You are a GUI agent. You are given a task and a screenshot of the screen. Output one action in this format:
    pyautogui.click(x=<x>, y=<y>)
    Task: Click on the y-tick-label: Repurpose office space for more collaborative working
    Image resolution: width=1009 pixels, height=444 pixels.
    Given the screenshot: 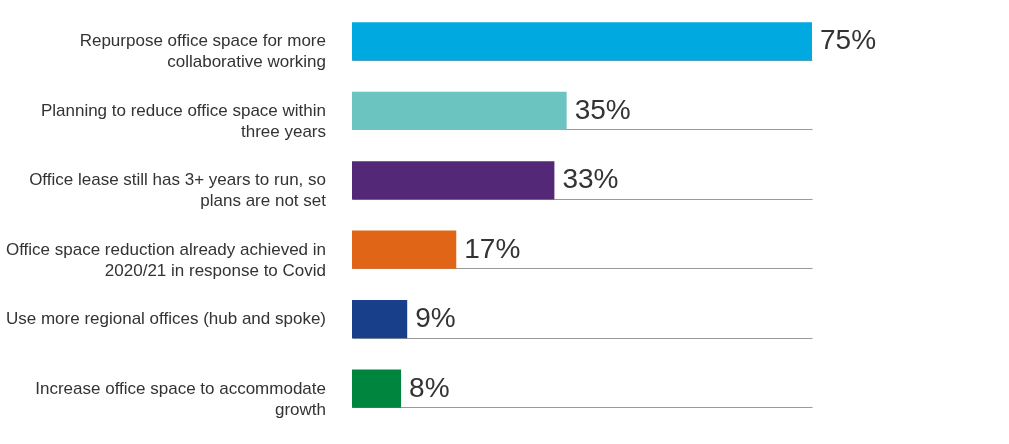 What is the action you would take?
    pyautogui.click(x=202, y=51)
    